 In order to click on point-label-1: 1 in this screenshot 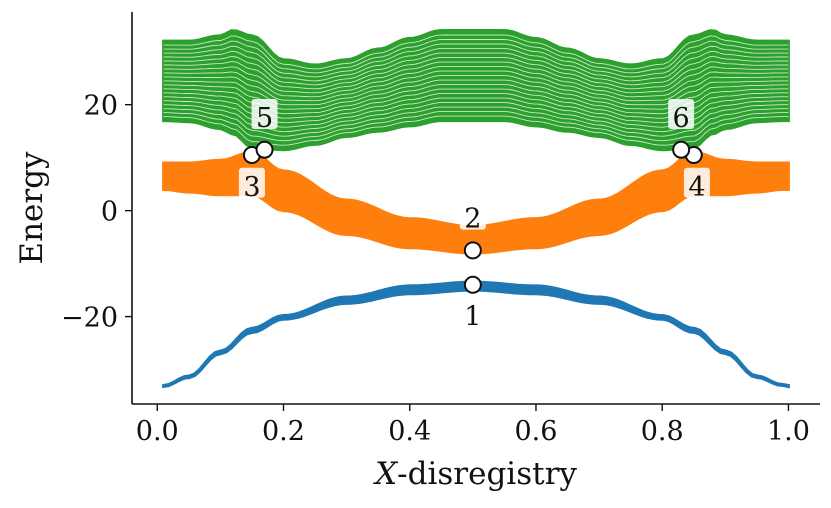, I will do `click(472, 317)`.